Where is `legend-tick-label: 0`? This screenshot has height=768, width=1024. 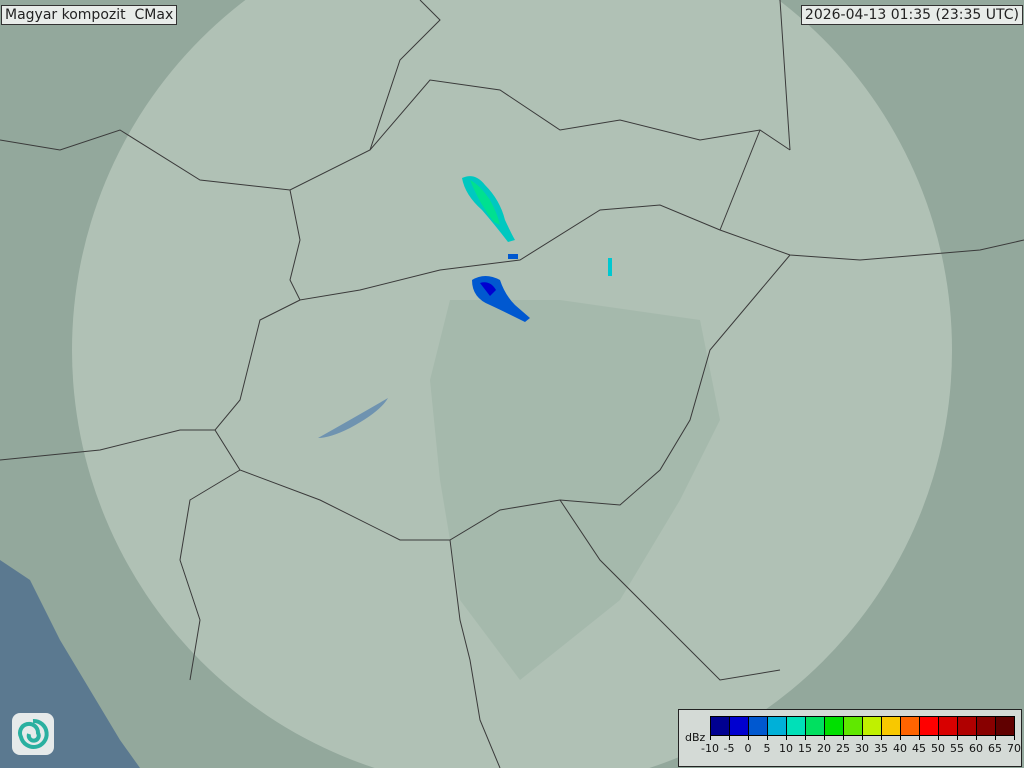
legend-tick-label: 0 is located at coordinates (748, 748).